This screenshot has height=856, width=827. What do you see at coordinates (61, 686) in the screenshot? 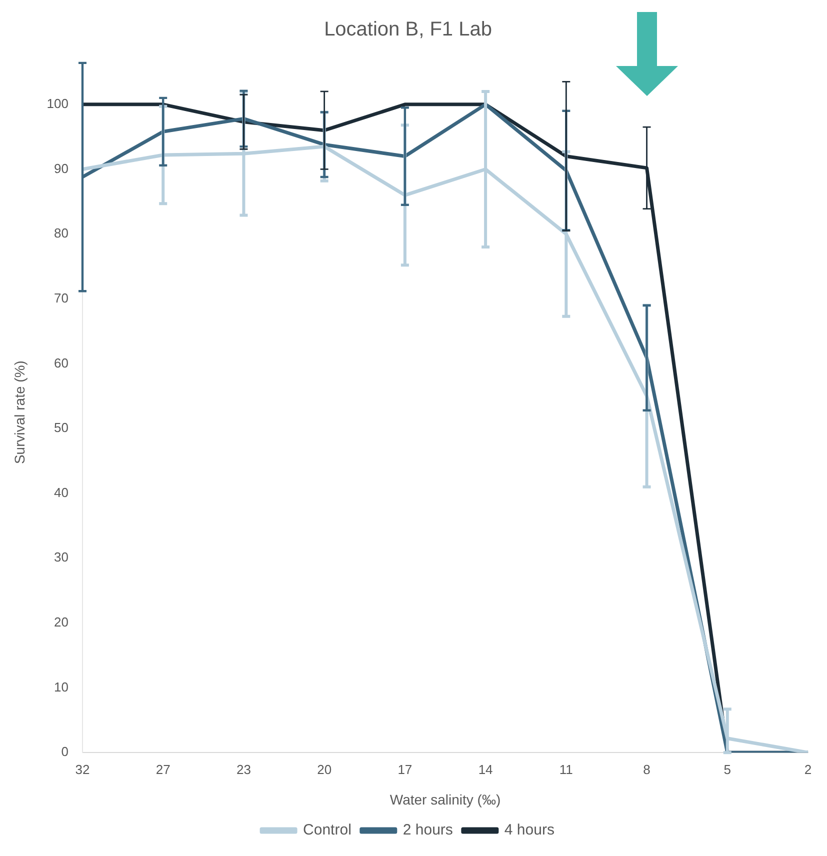
I see `y-tick-label: 10` at bounding box center [61, 686].